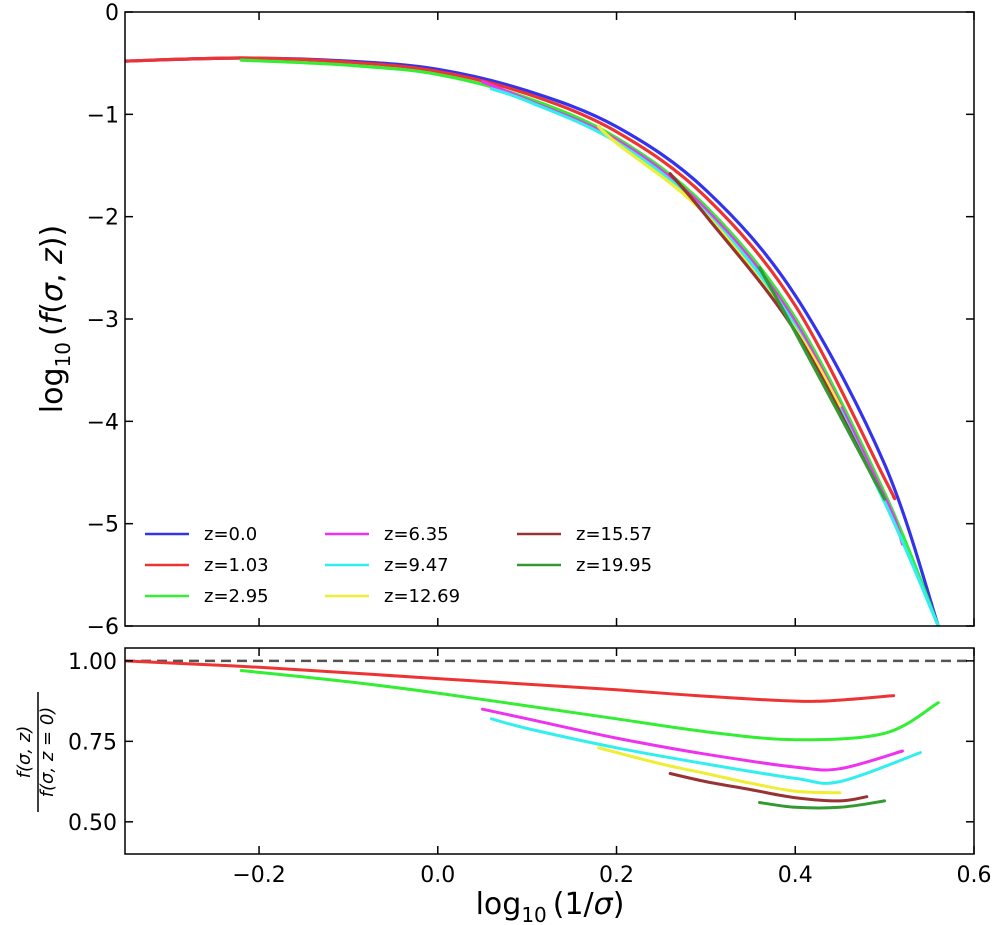 This screenshot has width=996, height=925. Describe the element at coordinates (574, 904) in the screenshot. I see `bottom-x-label-rest: (1/` at that location.